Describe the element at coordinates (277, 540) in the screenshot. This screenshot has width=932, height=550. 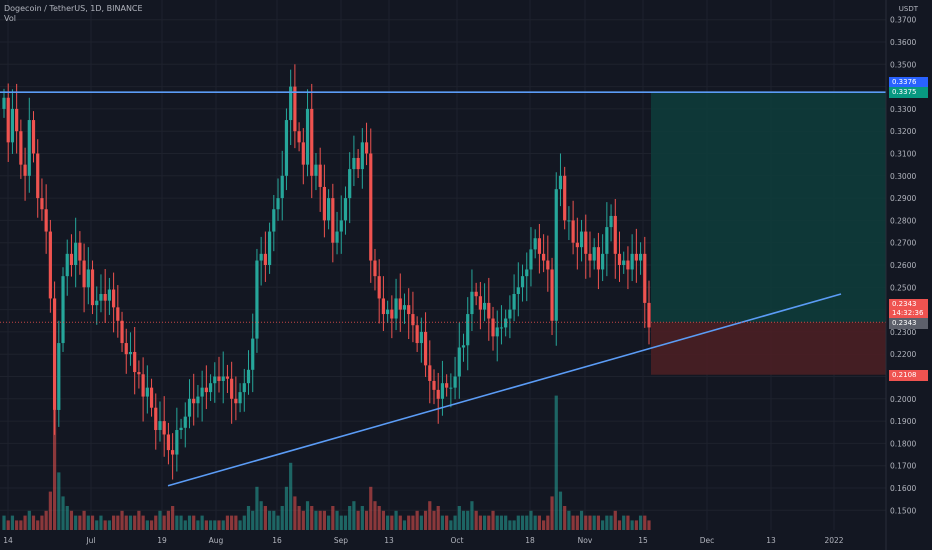
I see `time-tick-label: 16` at that location.